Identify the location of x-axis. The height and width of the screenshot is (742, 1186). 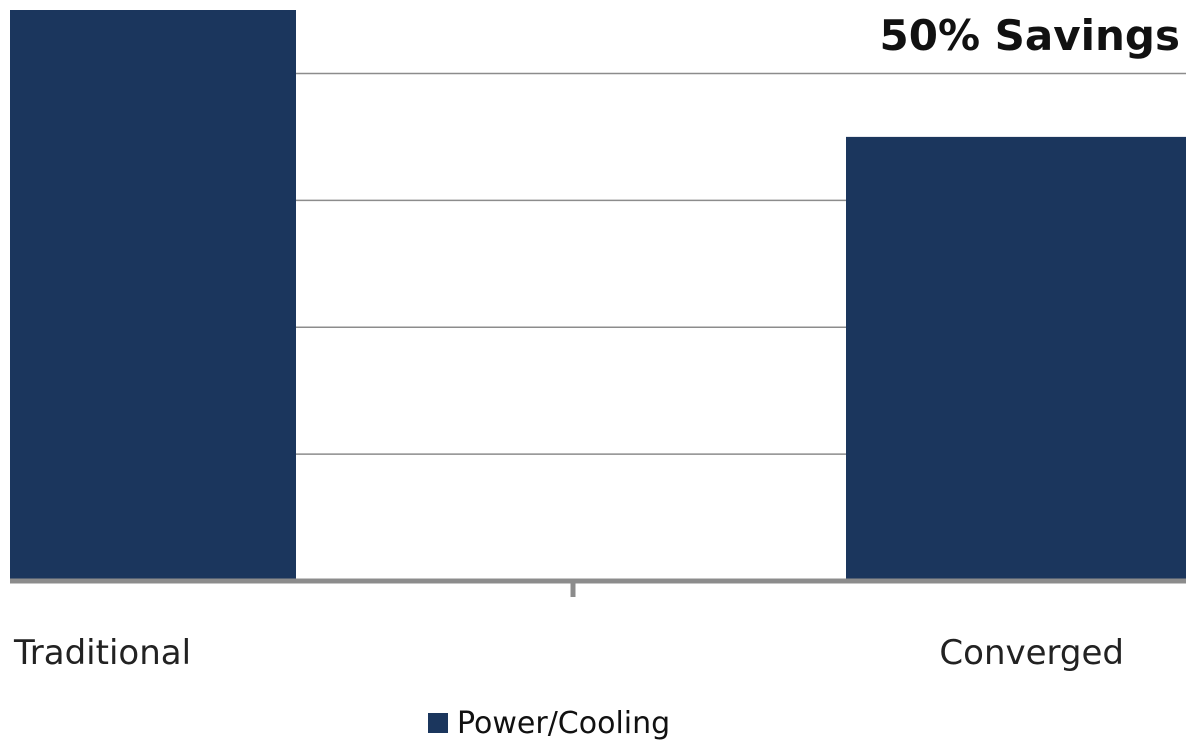
(598, 587).